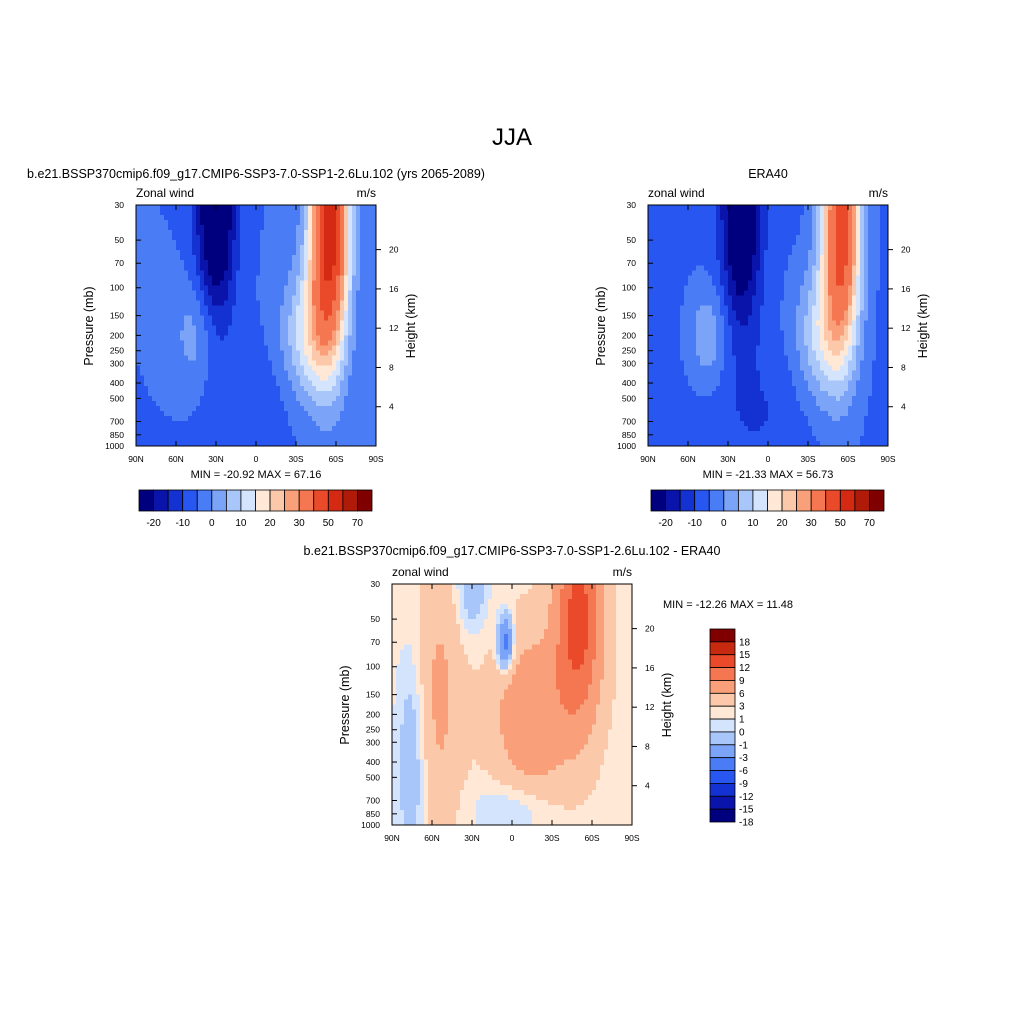 The image size is (1024, 1024). I want to click on colorbar-label: 70, so click(358, 523).